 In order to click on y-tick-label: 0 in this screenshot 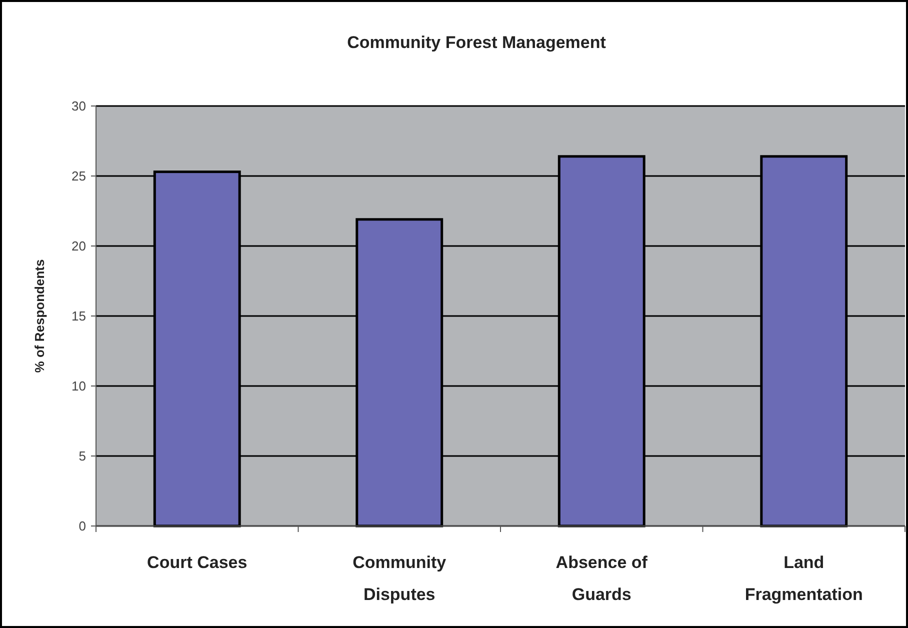, I will do `click(82, 526)`.